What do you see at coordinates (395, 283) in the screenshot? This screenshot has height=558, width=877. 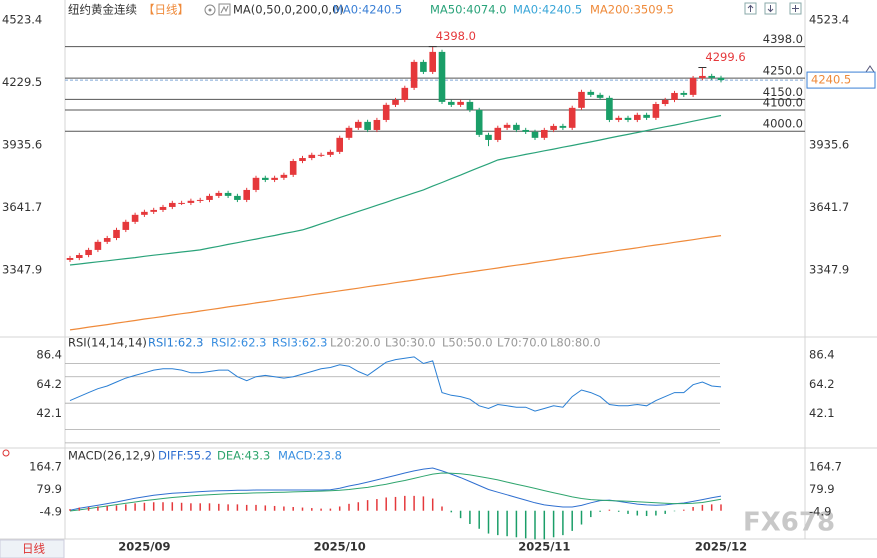 I see `ma-line` at bounding box center [395, 283].